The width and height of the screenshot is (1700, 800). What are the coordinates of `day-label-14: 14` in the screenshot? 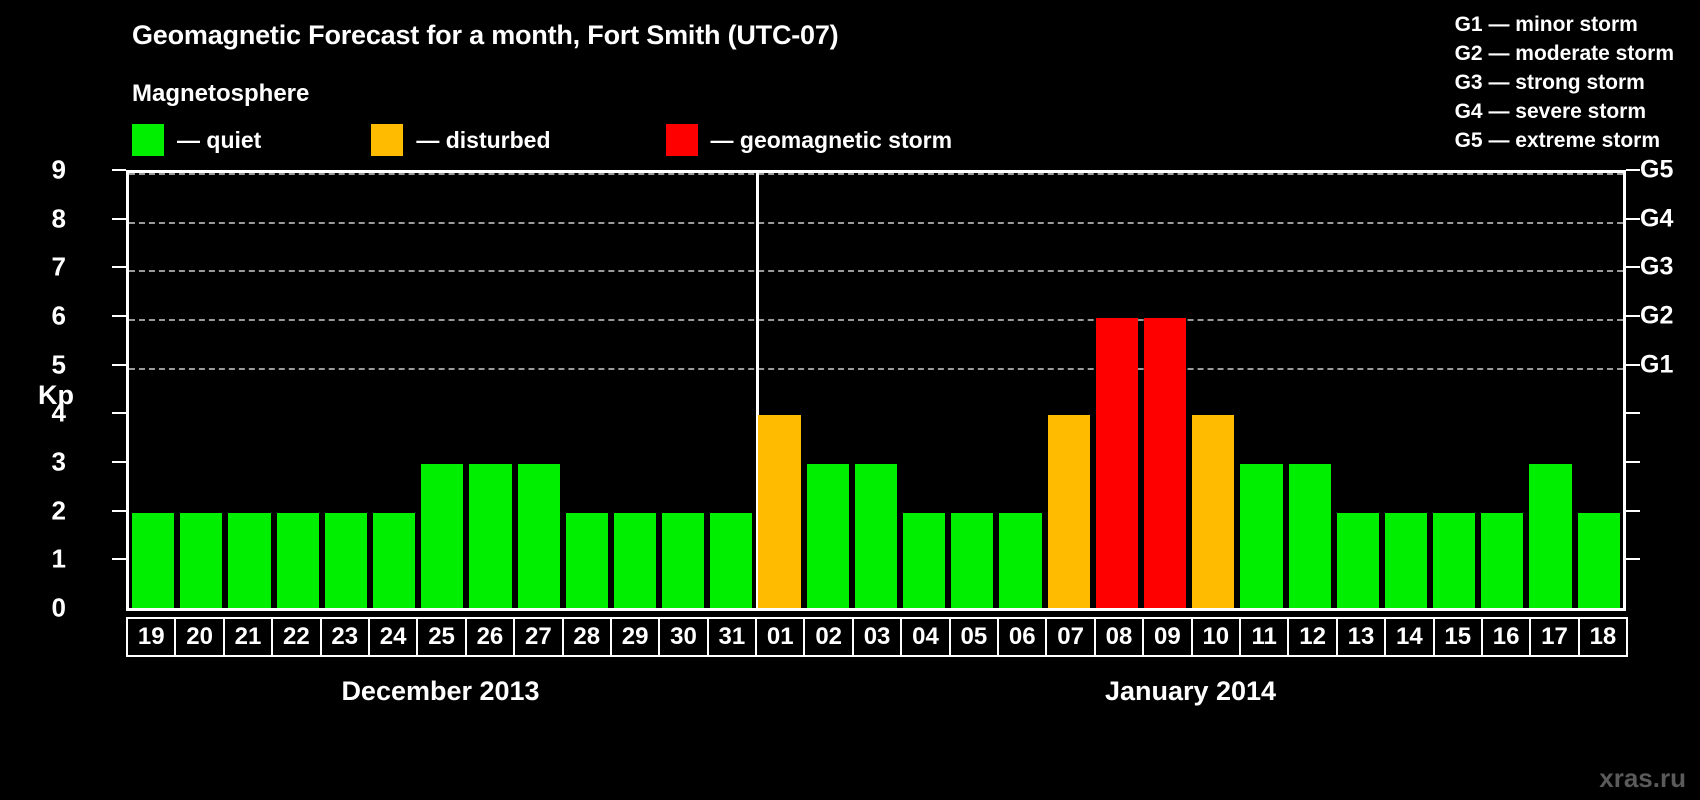 It's located at (1409, 637).